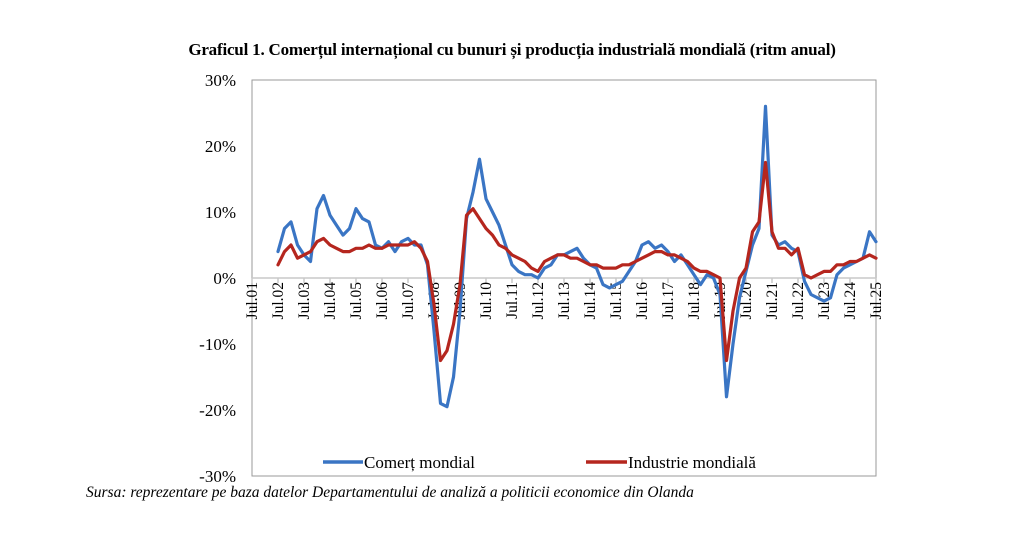 Image resolution: width=1024 pixels, height=533 pixels. What do you see at coordinates (486, 301) in the screenshot?
I see `x-tick-label: Jul.10` at bounding box center [486, 301].